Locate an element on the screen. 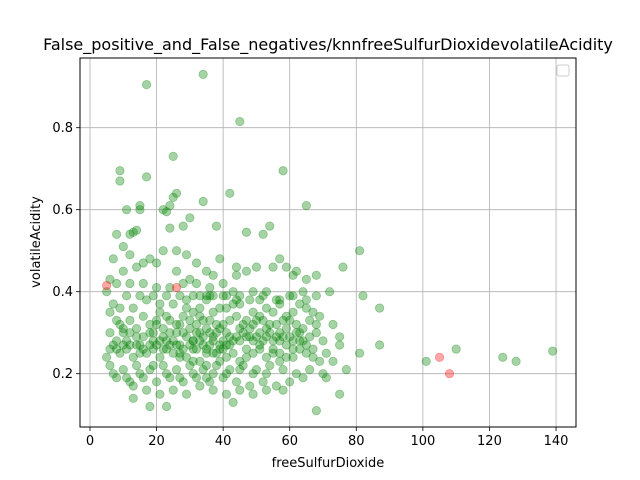 The height and width of the screenshot is (480, 640). x-tick-label: 40 is located at coordinates (223, 441).